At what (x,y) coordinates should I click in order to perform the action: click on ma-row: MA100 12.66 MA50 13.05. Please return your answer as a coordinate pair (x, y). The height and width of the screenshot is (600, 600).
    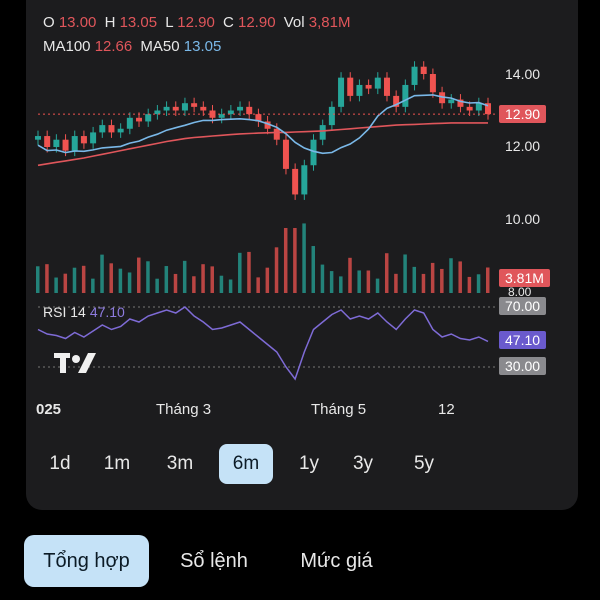
    Looking at the image, I should click on (132, 46).